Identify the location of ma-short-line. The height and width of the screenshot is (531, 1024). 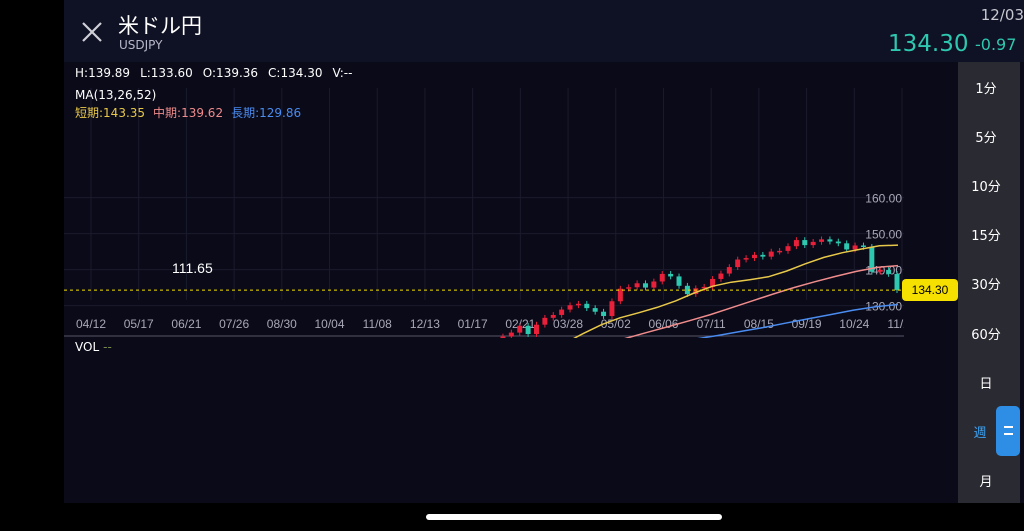
(736, 291).